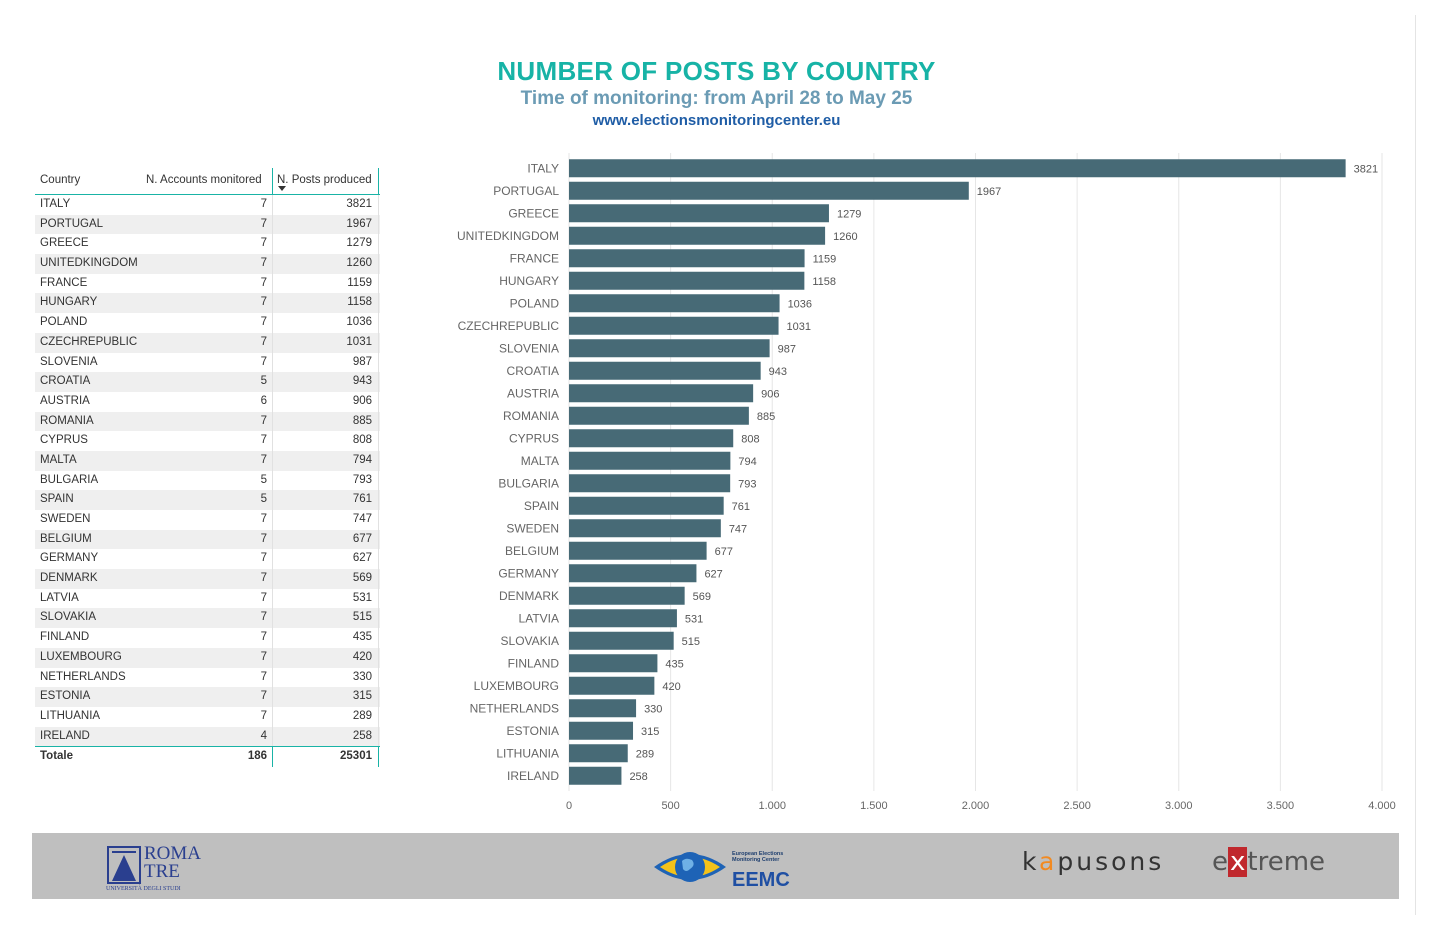 This screenshot has width=1433, height=932. I want to click on x-tick-label: 0, so click(569, 806).